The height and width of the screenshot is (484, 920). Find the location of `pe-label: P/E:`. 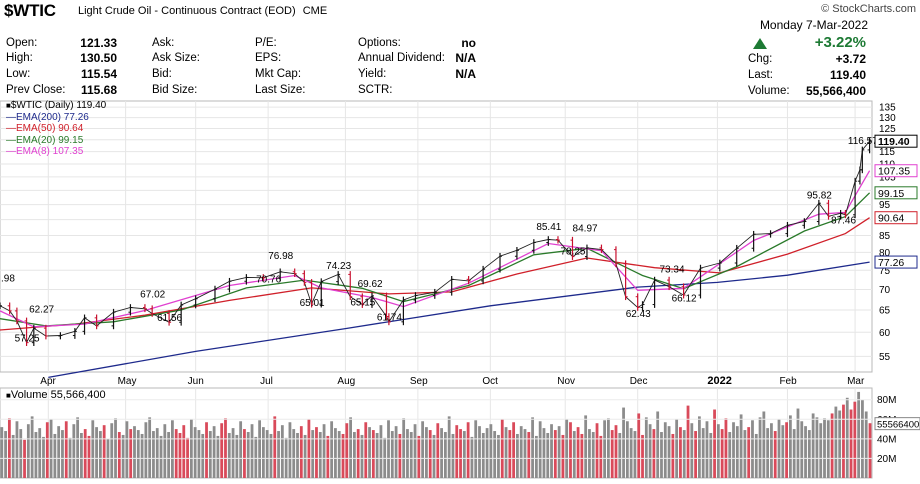

pe-label: P/E: is located at coordinates (266, 43).